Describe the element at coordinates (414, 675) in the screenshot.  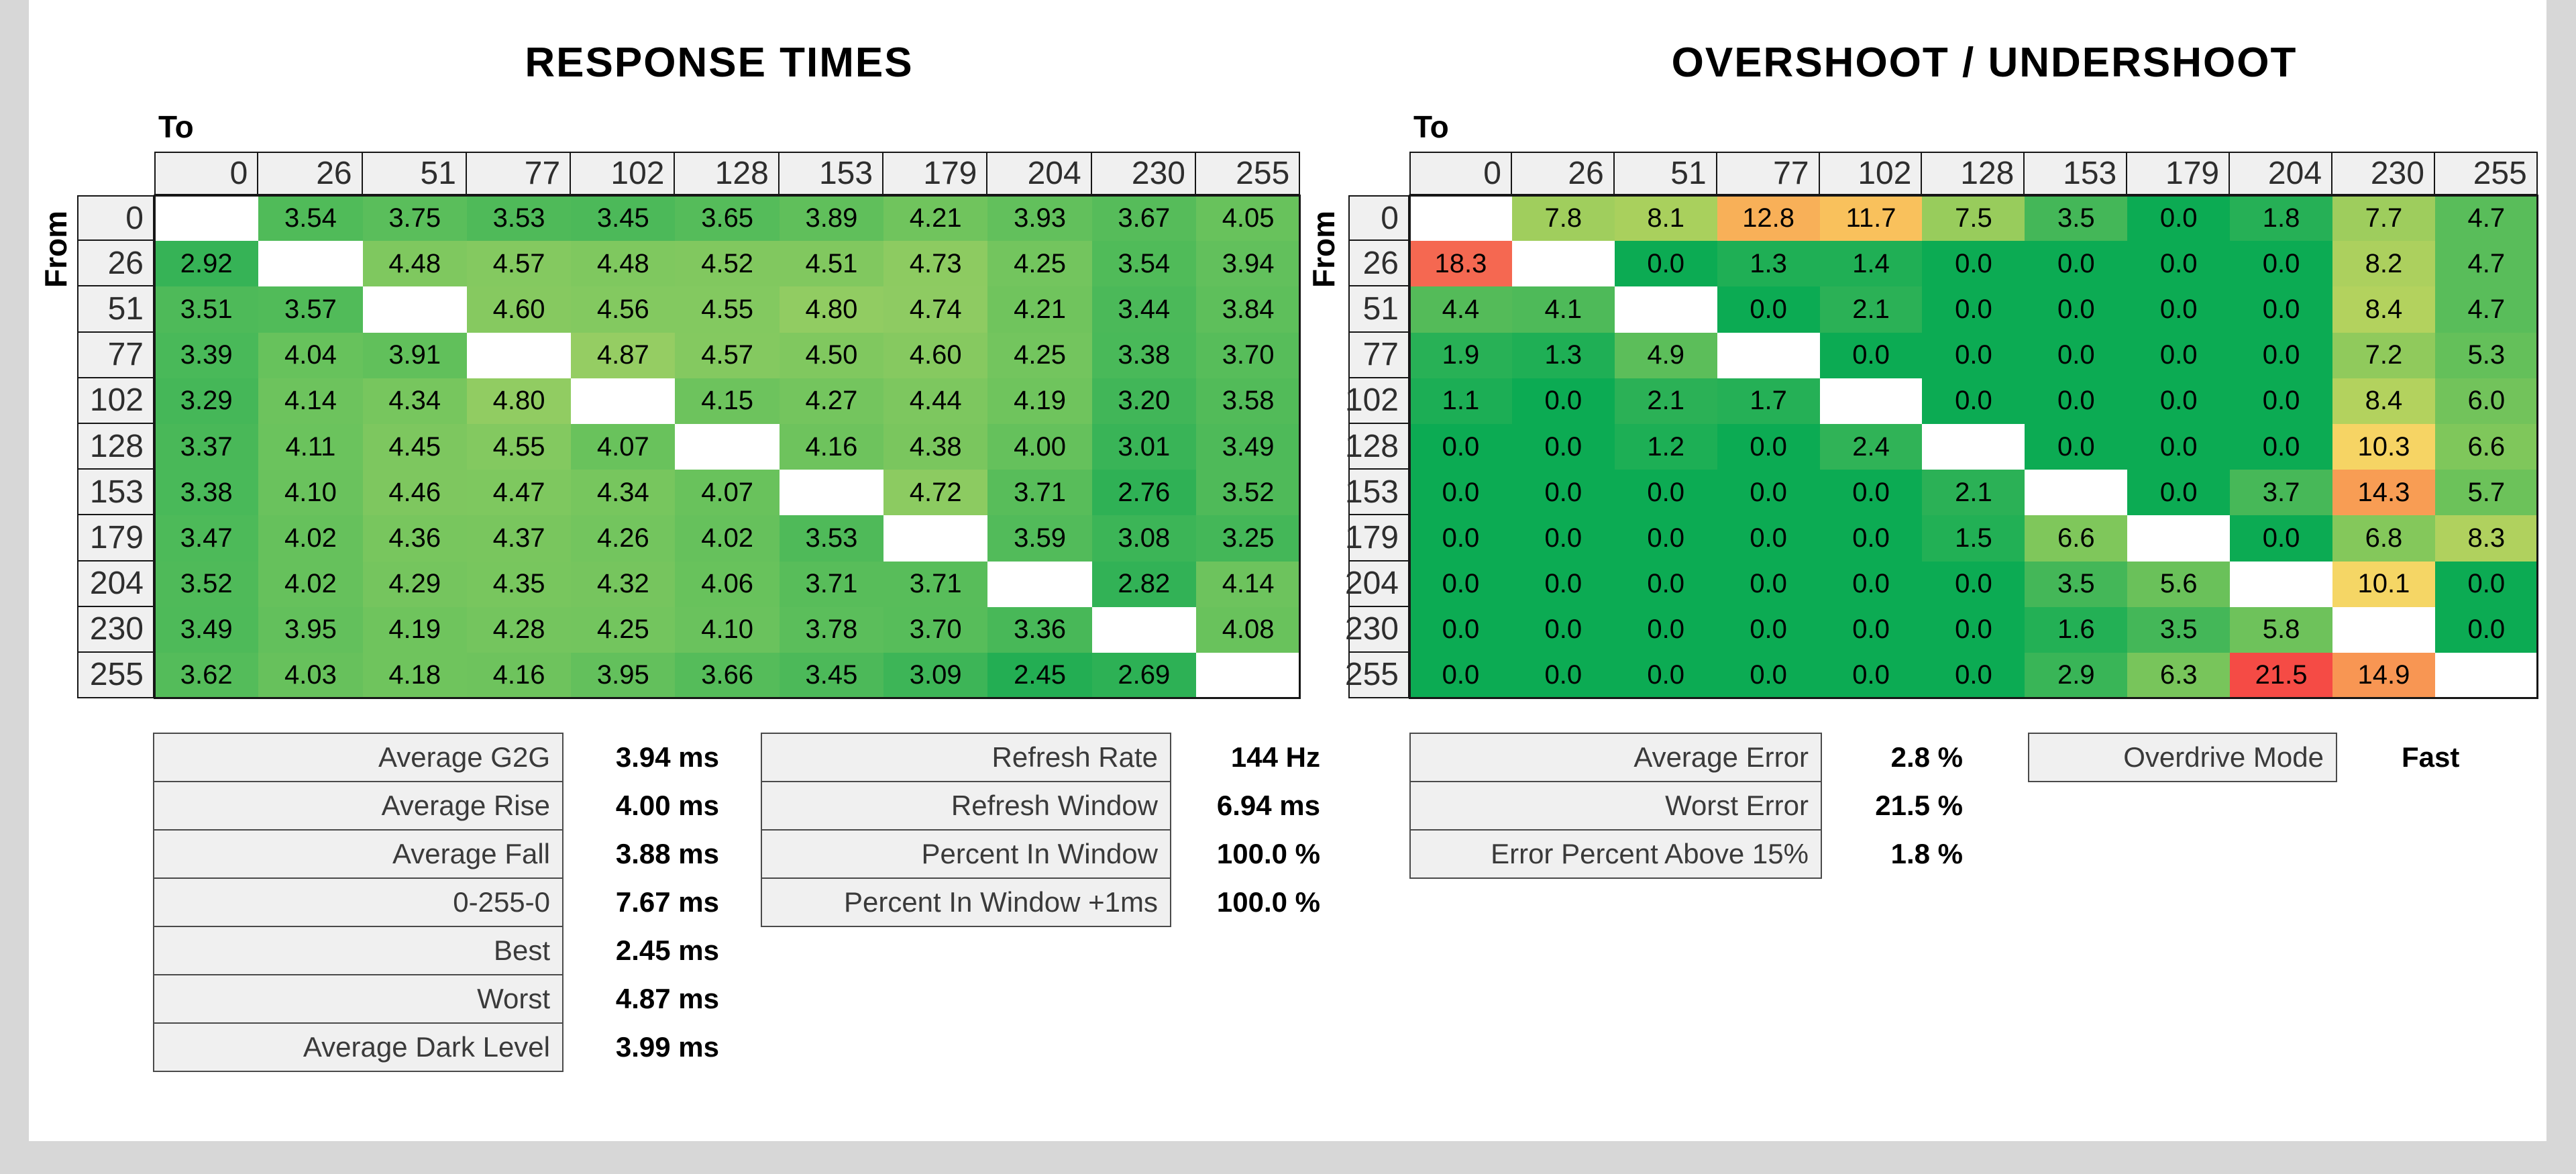
I see `heatmap-cell: 4.18` at that location.